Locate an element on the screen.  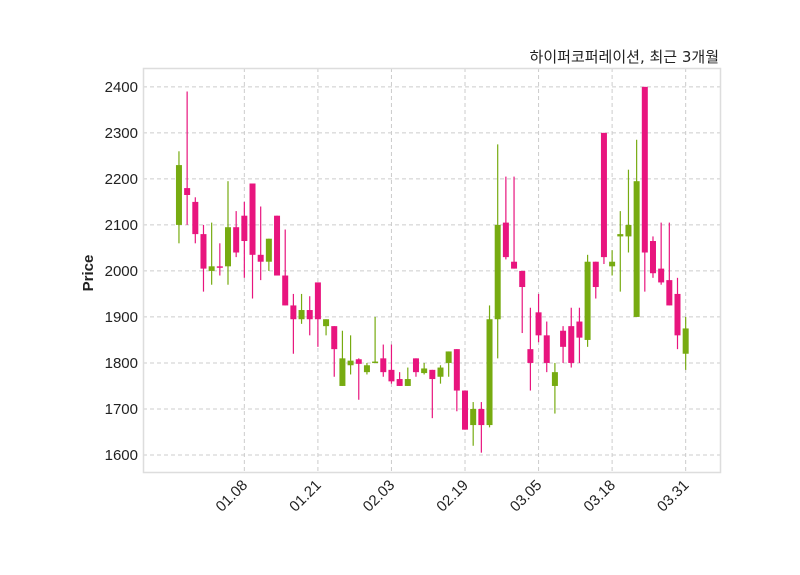
x-tick-label: 03.31 is located at coordinates (673, 496).